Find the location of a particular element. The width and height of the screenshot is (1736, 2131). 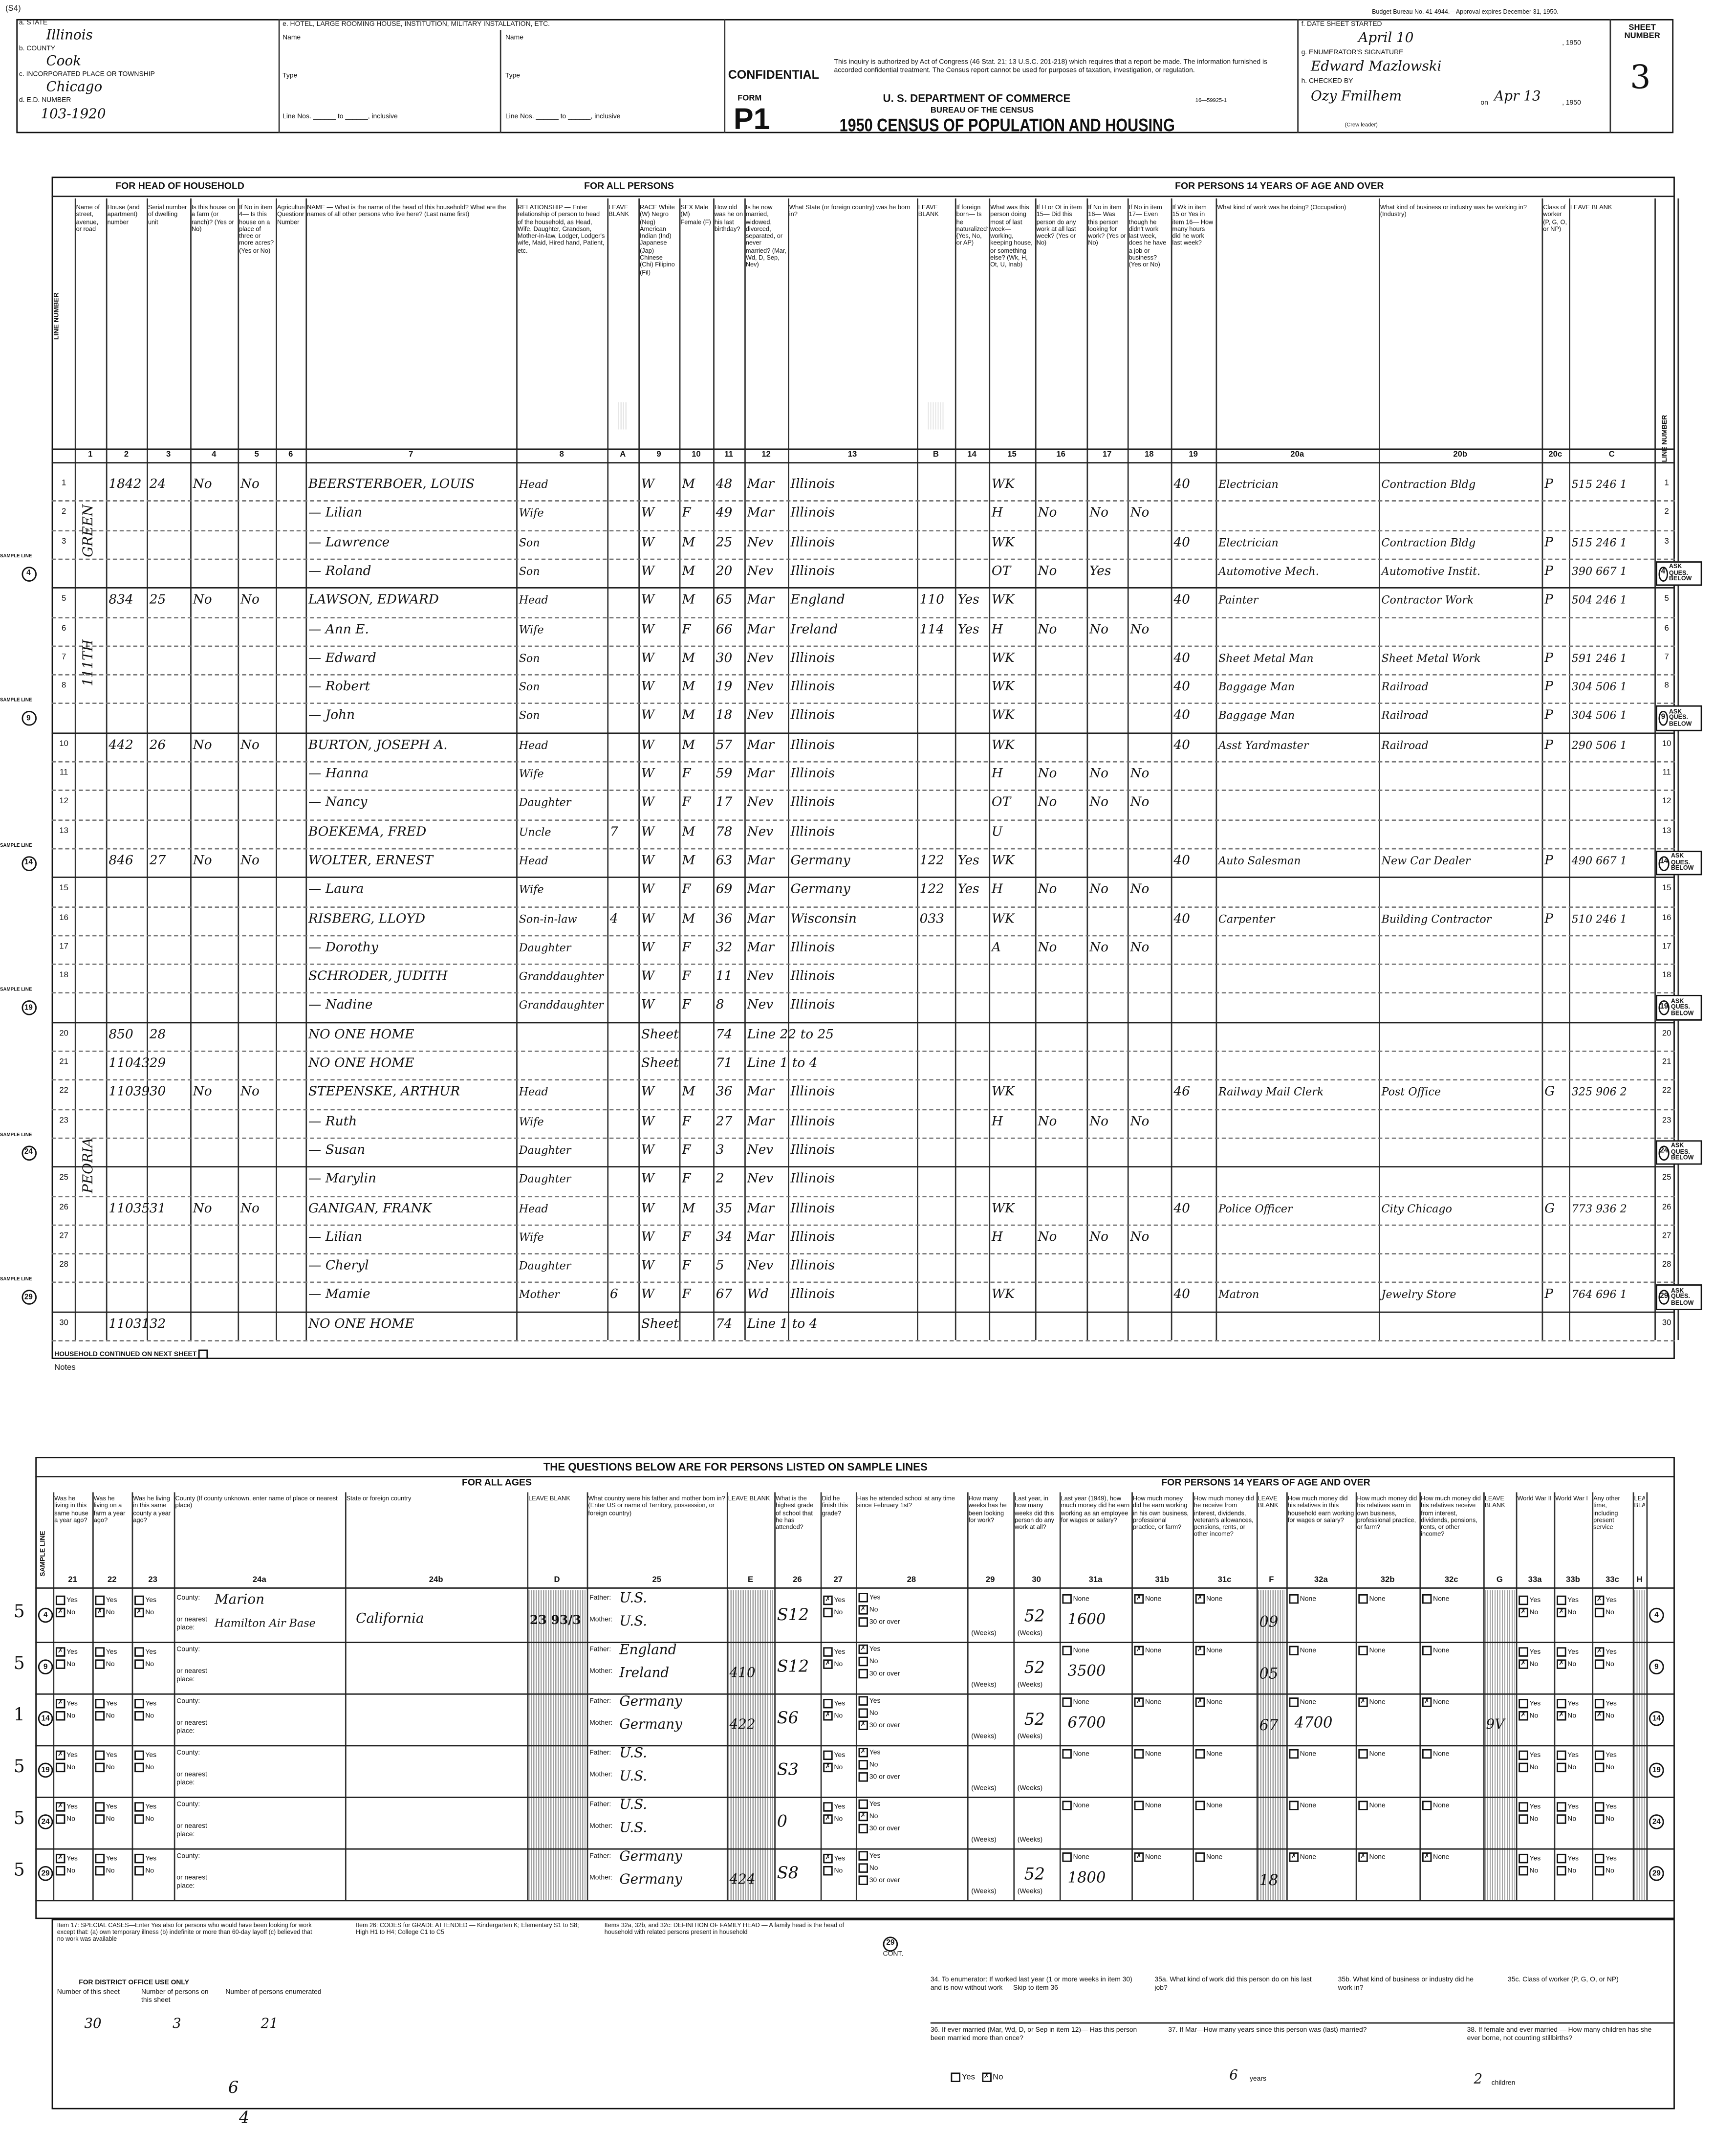

q36-yes-checkbox is located at coordinates (955, 2077).